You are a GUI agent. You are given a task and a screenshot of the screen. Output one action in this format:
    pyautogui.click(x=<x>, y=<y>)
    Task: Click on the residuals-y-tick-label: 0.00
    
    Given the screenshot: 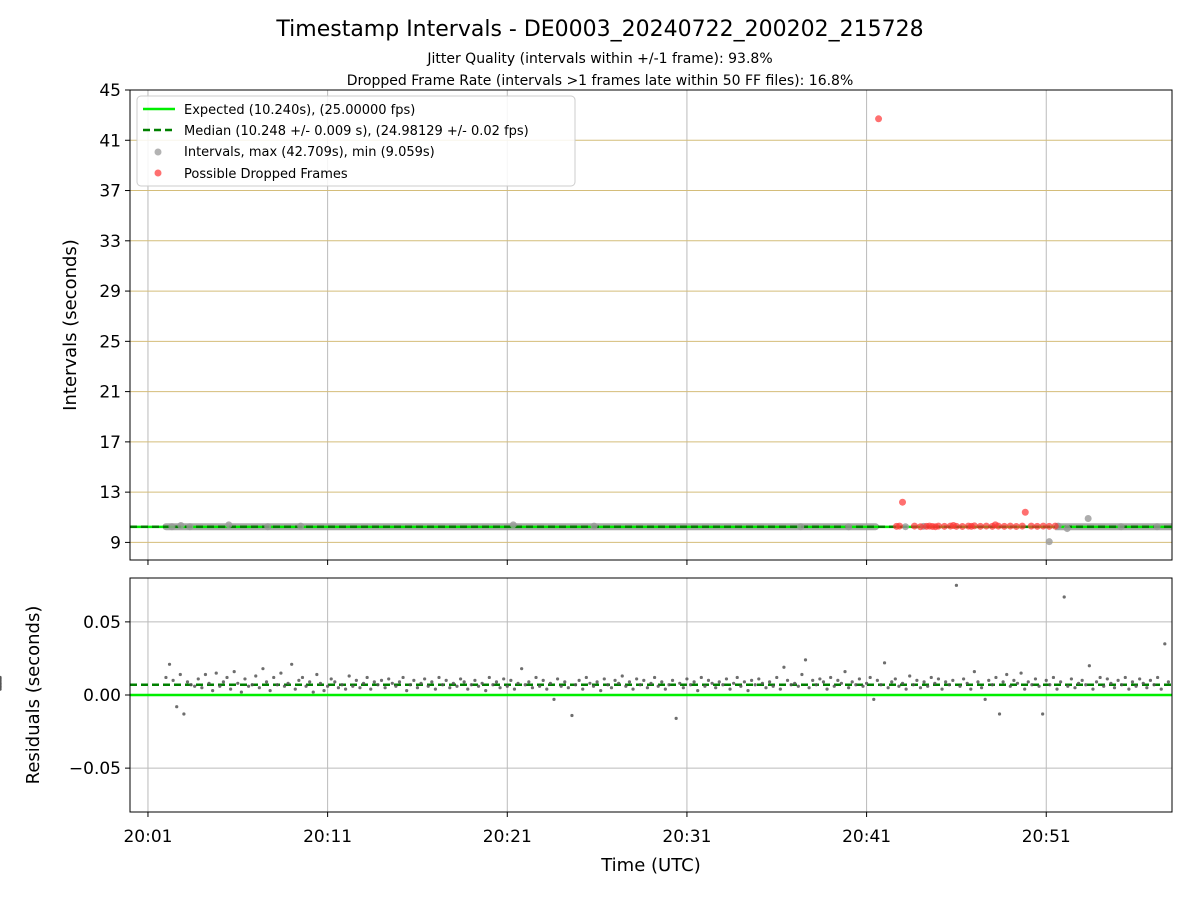 What is the action you would take?
    pyautogui.click(x=102, y=696)
    